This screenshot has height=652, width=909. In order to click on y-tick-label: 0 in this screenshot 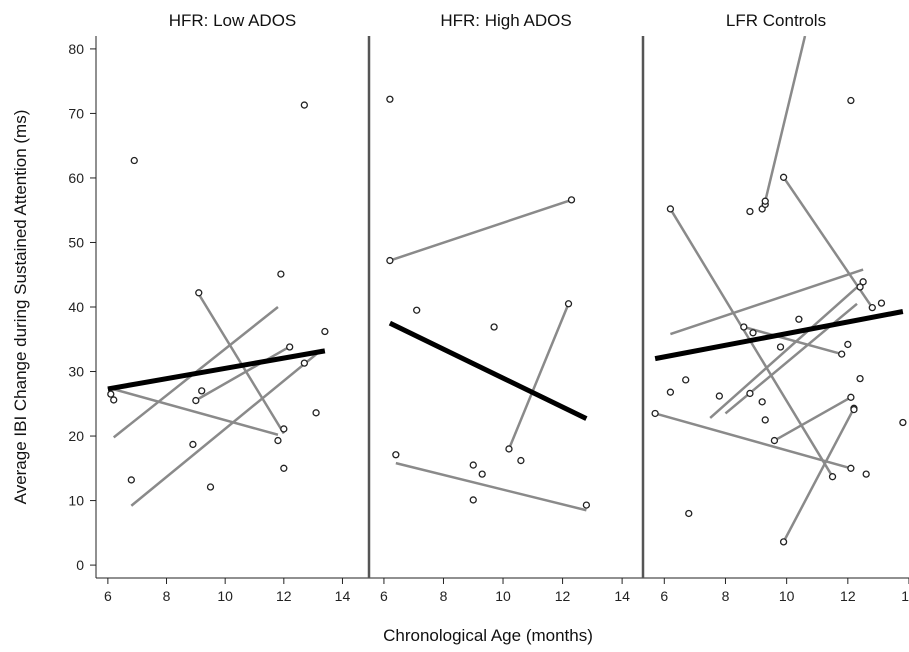, I will do `click(80, 565)`.